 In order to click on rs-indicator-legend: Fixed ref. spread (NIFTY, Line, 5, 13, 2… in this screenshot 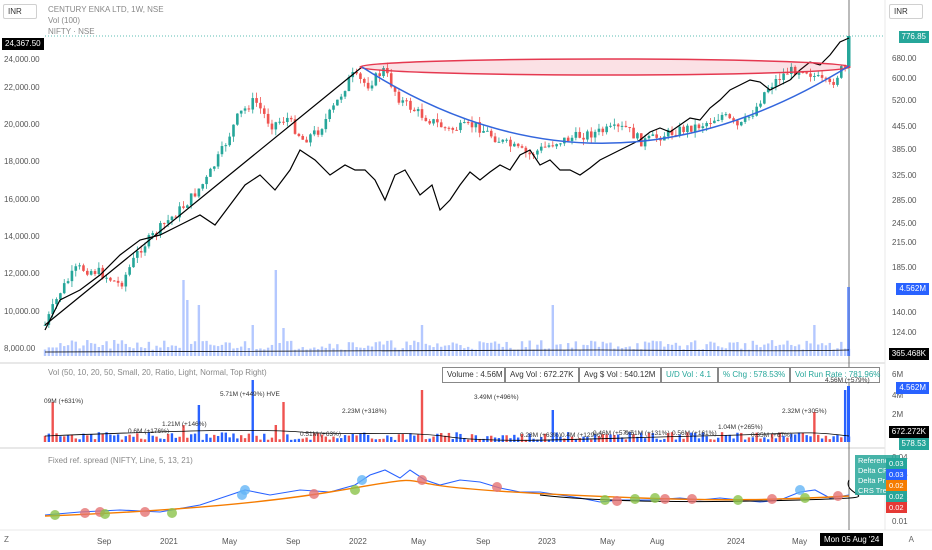, I will do `click(120, 460)`.